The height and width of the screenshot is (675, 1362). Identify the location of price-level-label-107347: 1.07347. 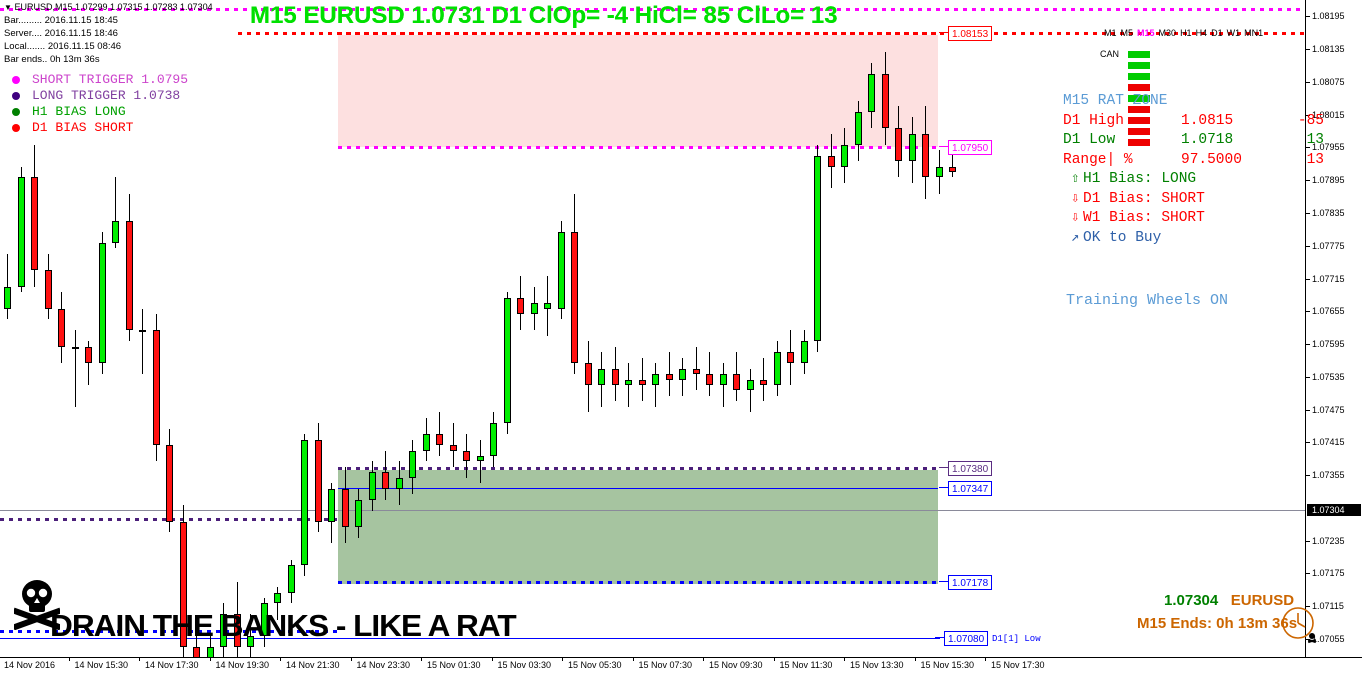
(966, 488).